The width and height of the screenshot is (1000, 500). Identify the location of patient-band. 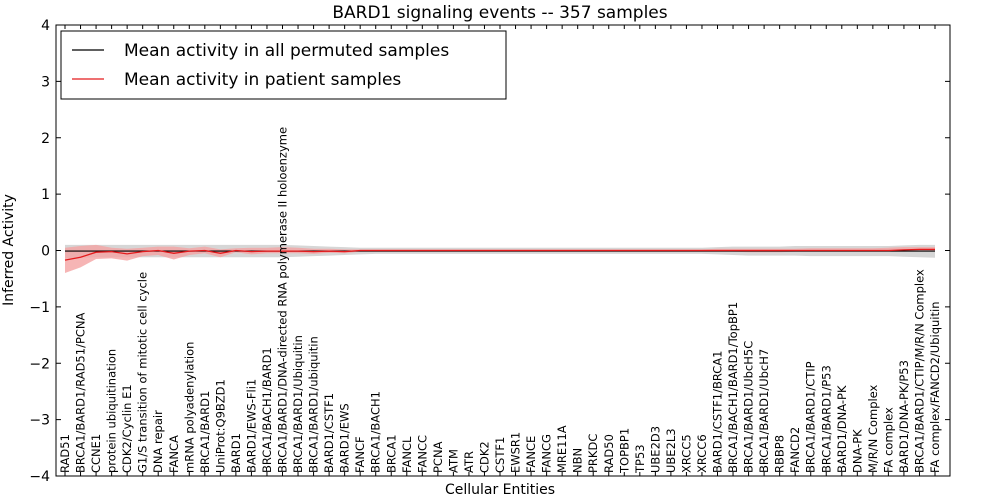
(500, 258).